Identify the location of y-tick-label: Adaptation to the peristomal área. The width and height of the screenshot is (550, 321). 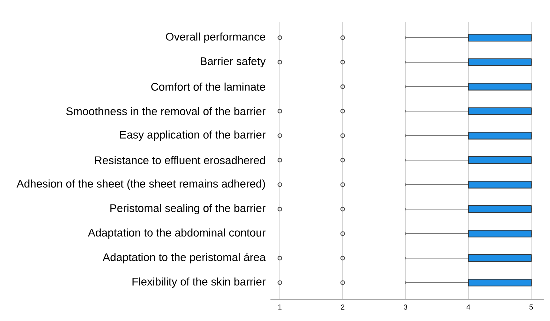
(184, 258).